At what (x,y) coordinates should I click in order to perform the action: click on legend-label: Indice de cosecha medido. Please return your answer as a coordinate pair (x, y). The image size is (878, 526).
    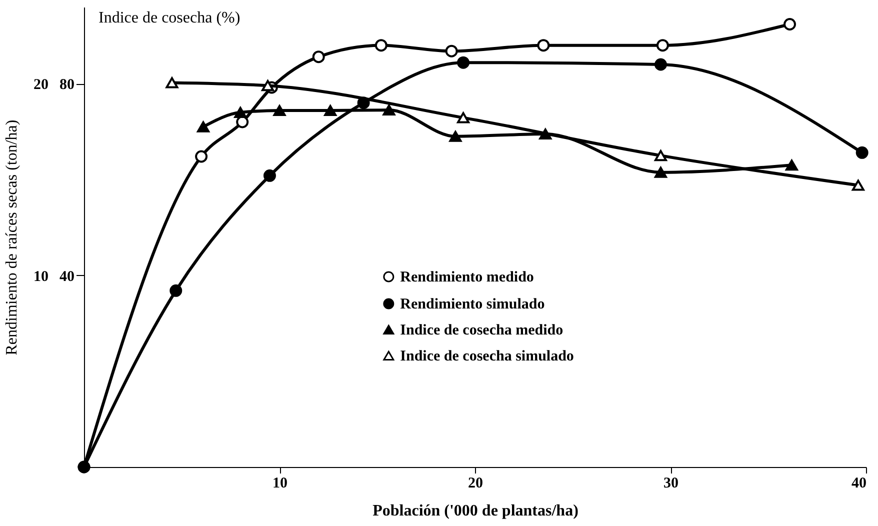
    Looking at the image, I should click on (482, 330).